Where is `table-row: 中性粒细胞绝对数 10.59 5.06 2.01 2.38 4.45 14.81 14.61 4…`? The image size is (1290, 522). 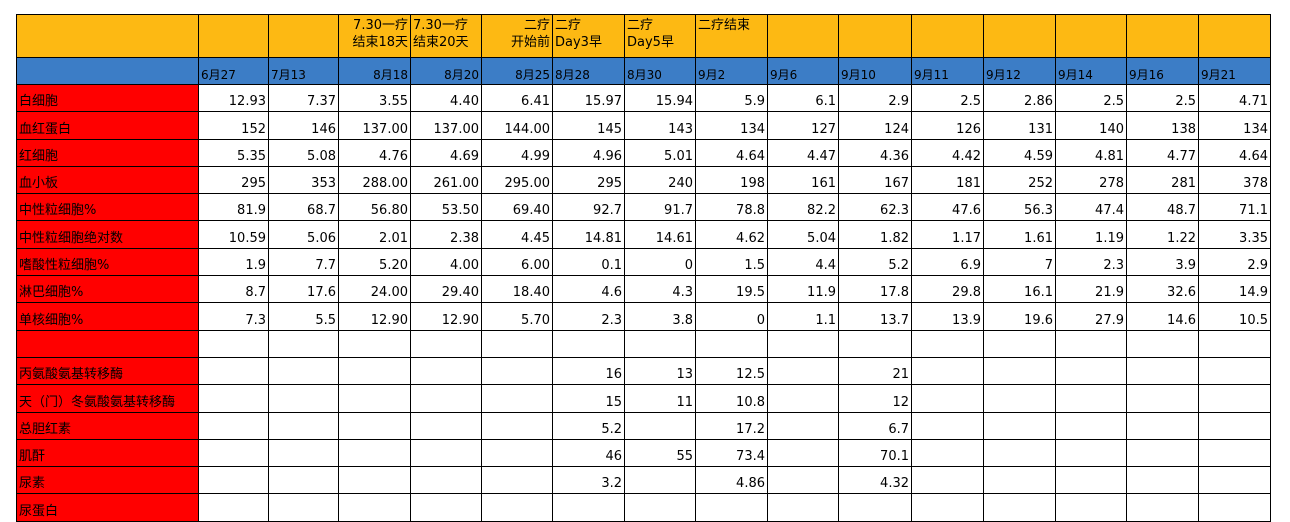
table-row: 中性粒细胞绝对数 10.59 5.06 2.01 2.38 4.45 14.81 14.61 4… is located at coordinates (643, 234).